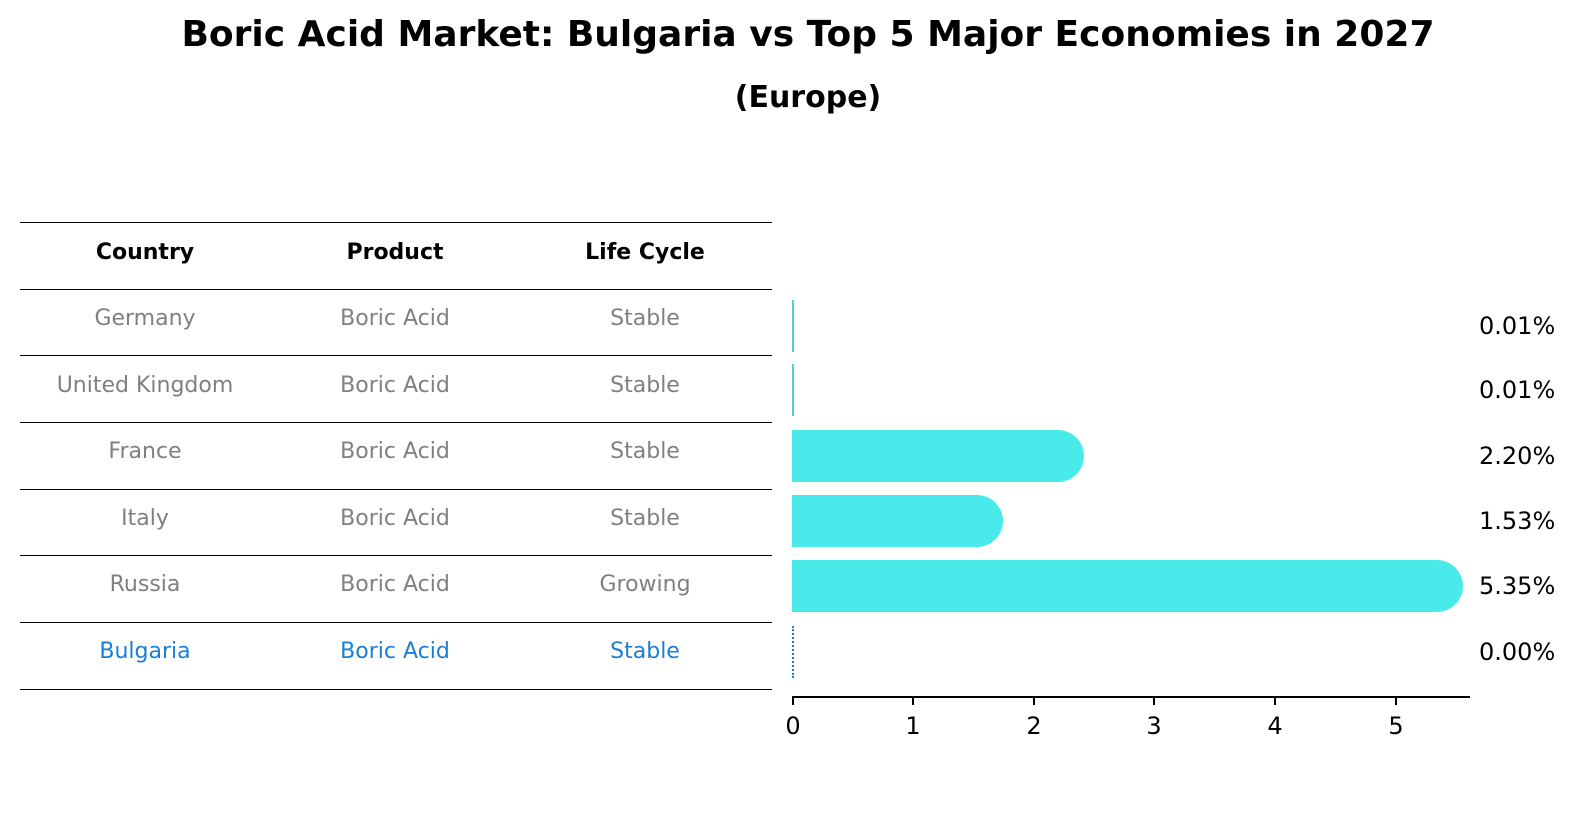 This screenshot has height=823, width=1586. I want to click on cell-country: Germany, so click(145, 318).